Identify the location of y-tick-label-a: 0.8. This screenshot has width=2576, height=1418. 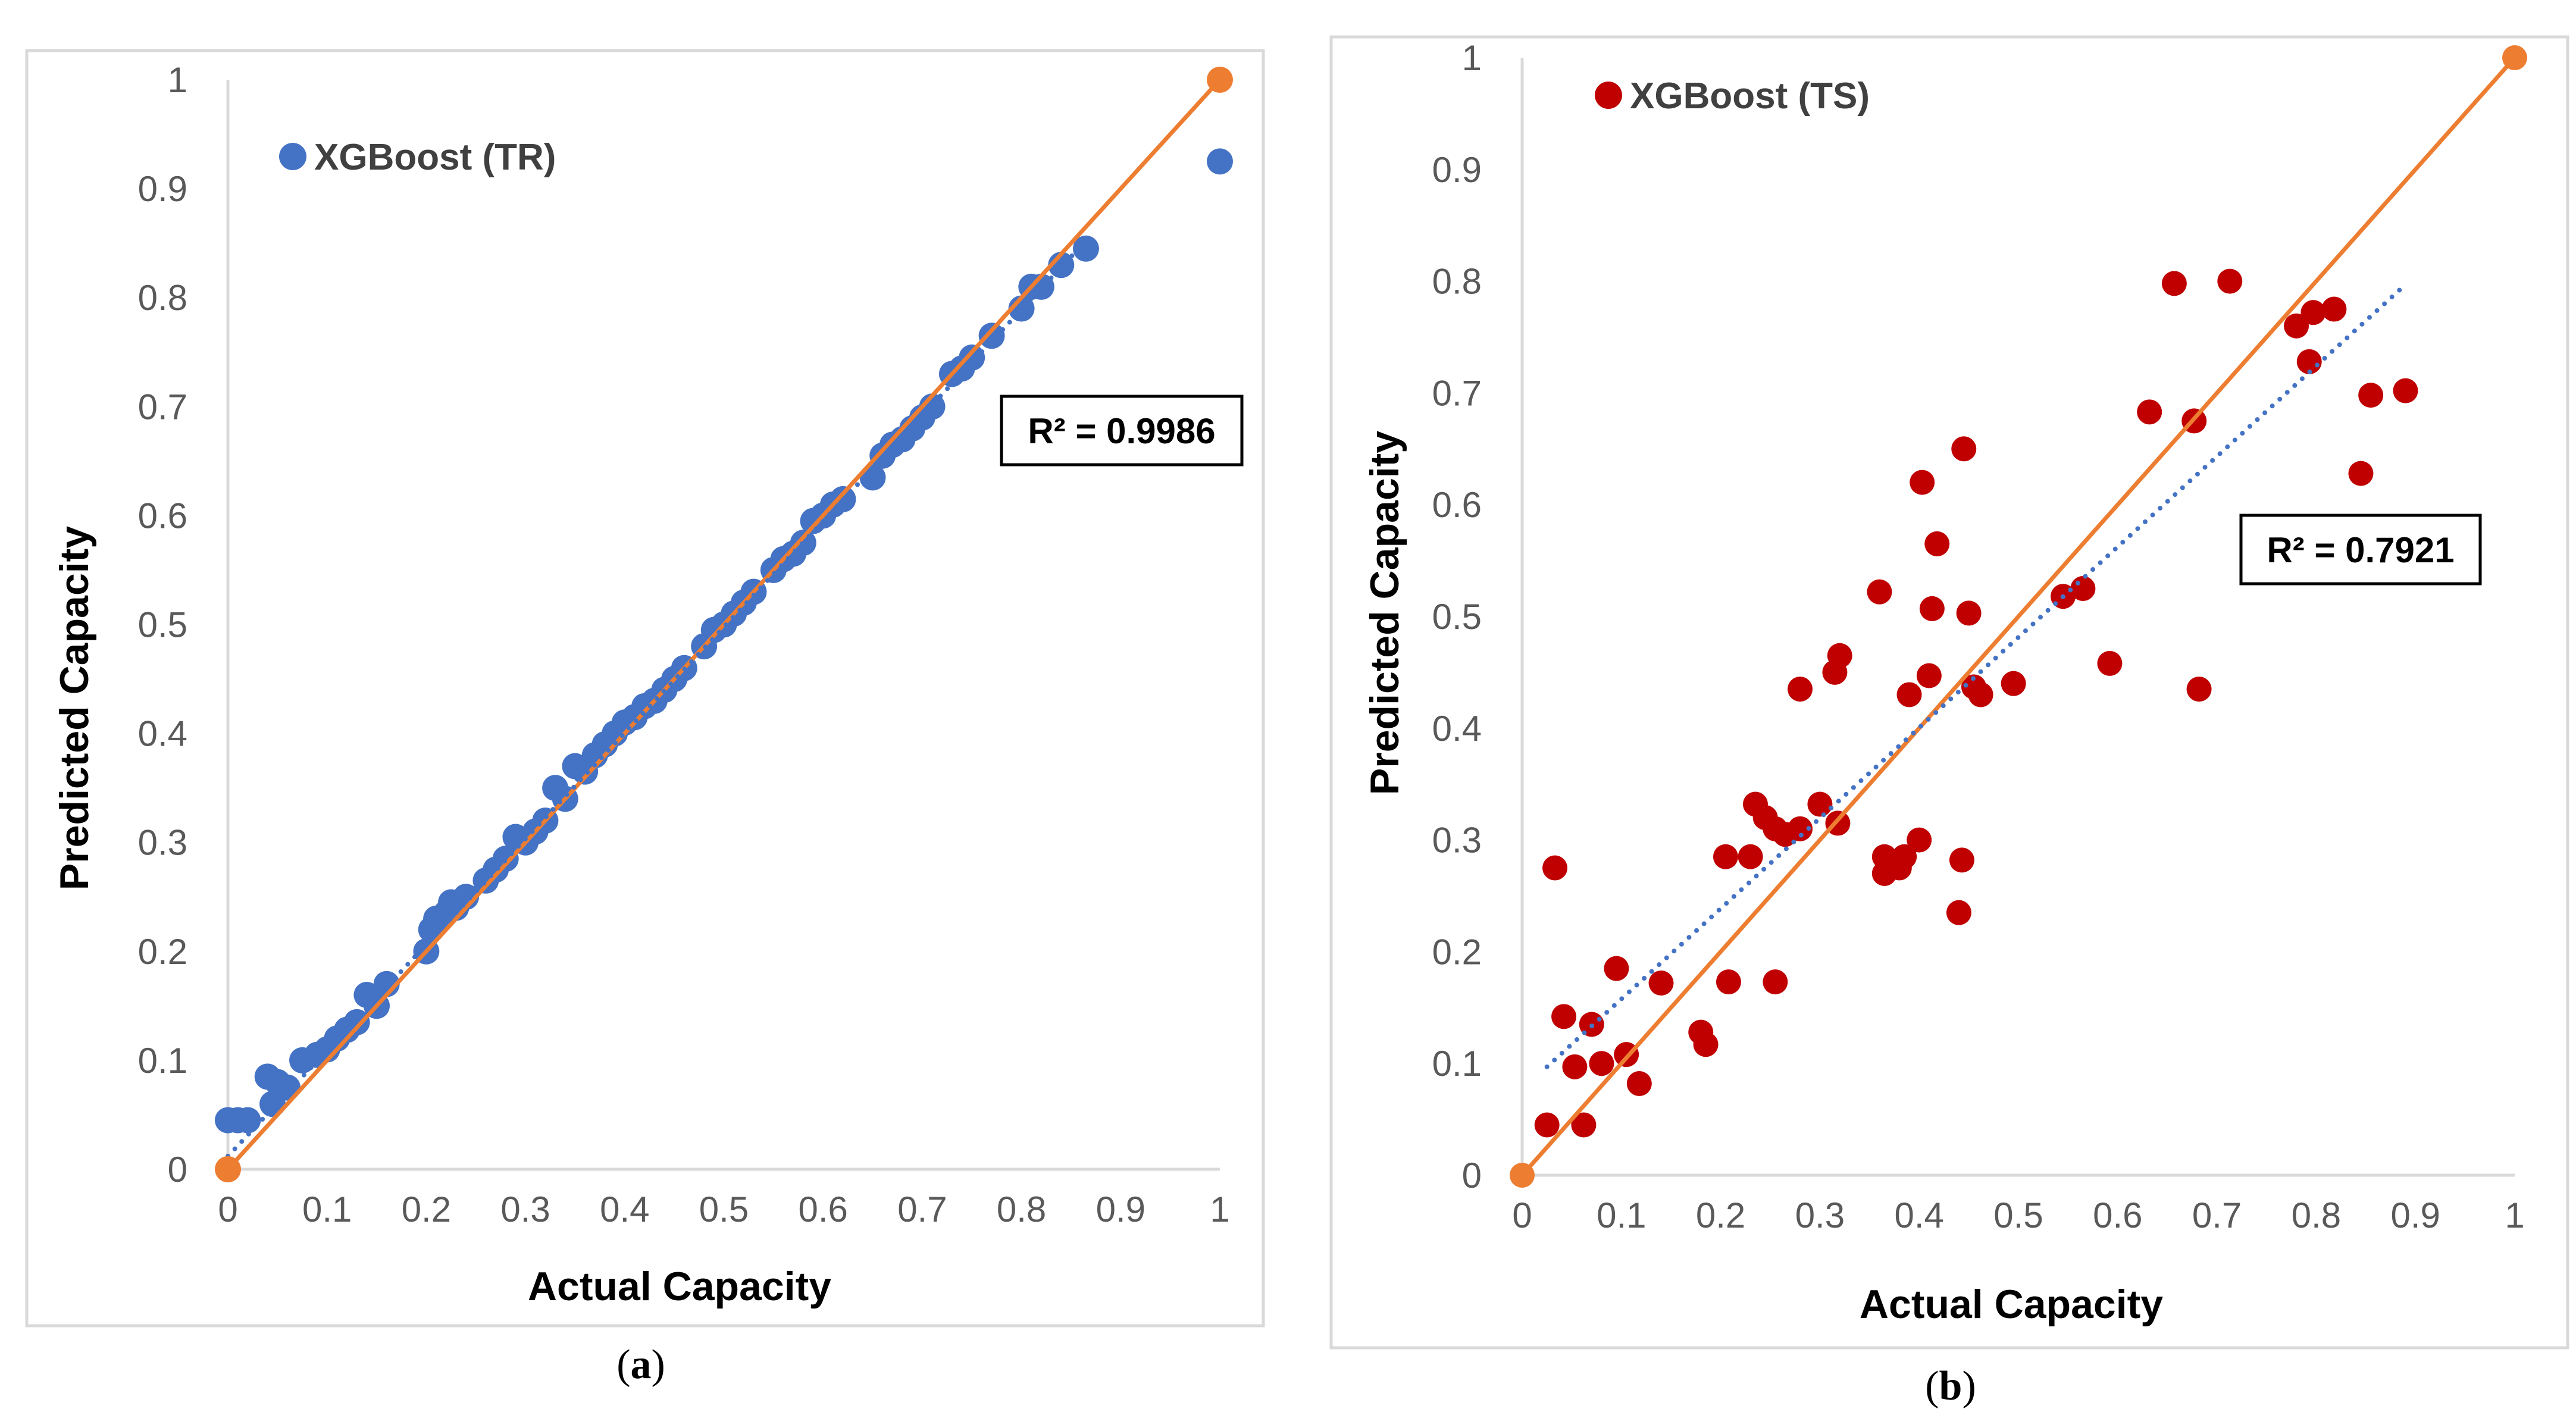
(162, 298).